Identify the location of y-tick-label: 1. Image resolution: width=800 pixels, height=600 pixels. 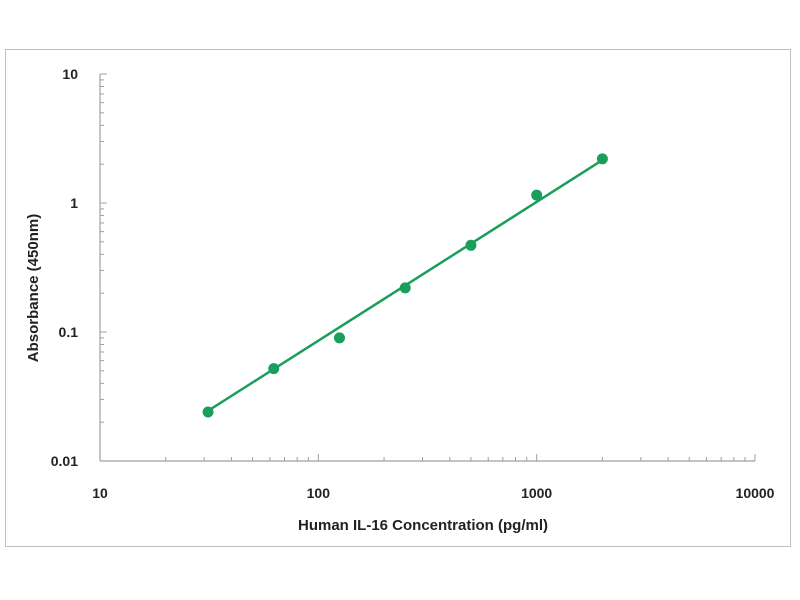
(74, 203).